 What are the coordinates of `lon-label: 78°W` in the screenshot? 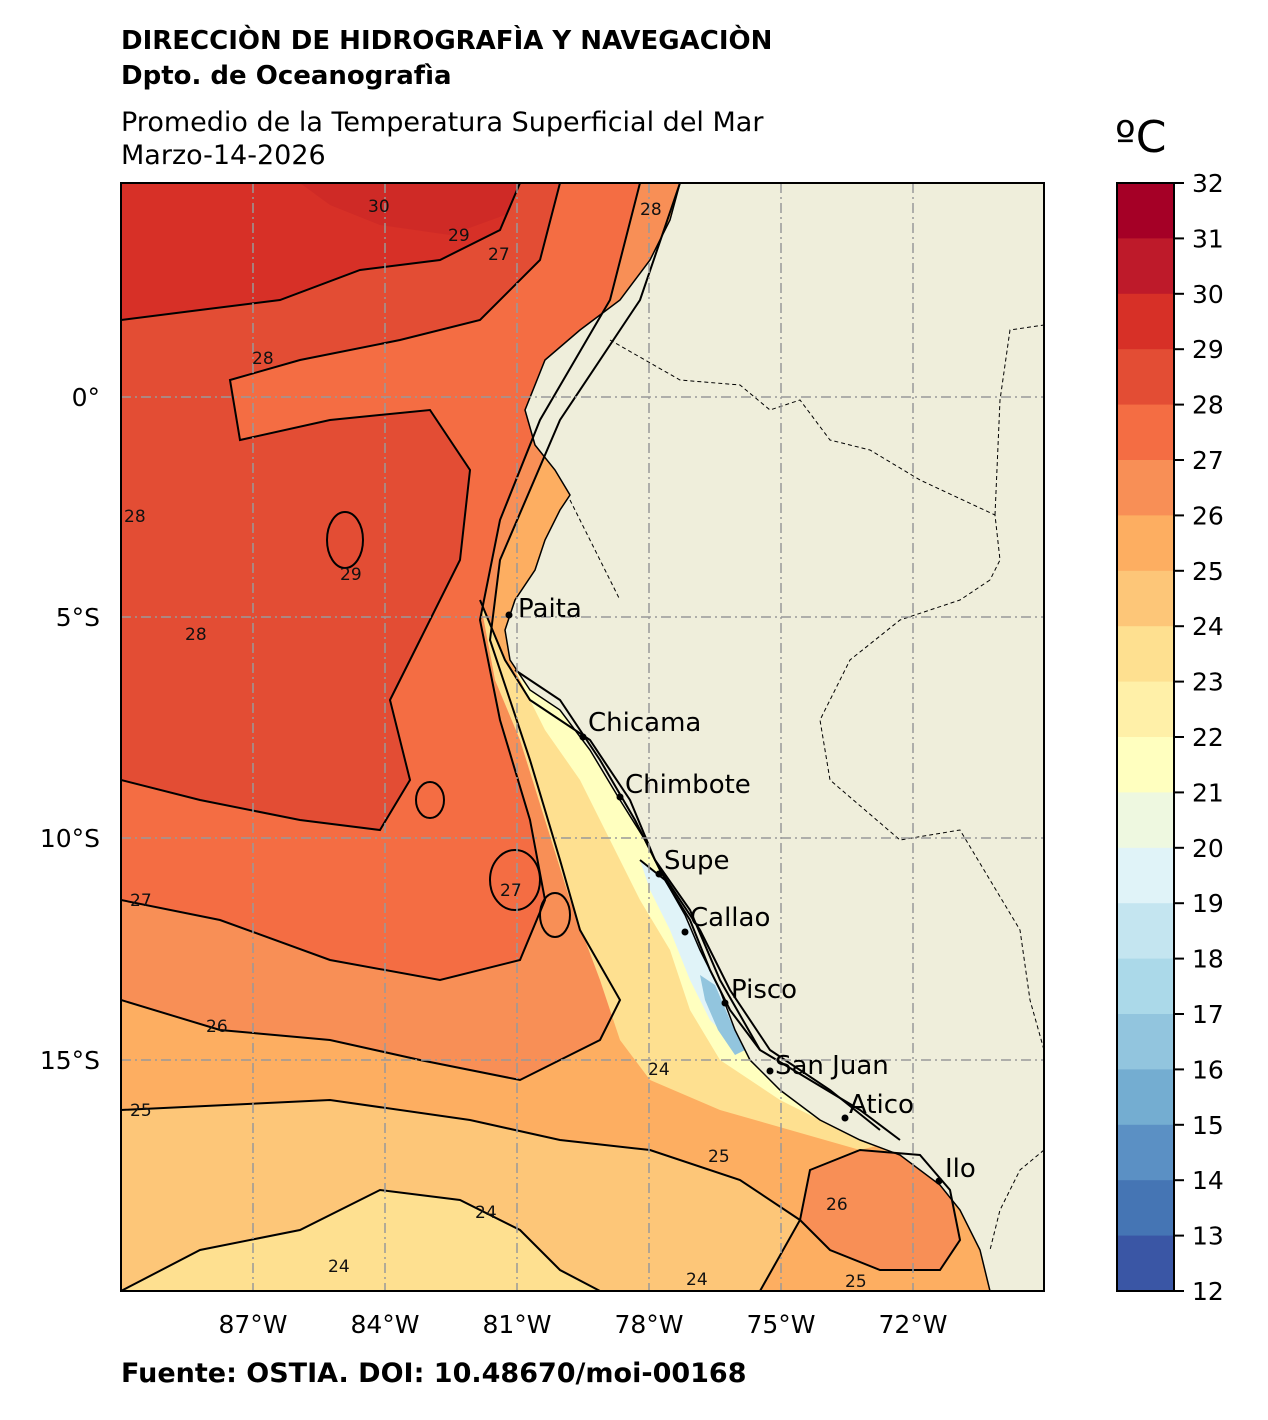 It's located at (648, 1324).